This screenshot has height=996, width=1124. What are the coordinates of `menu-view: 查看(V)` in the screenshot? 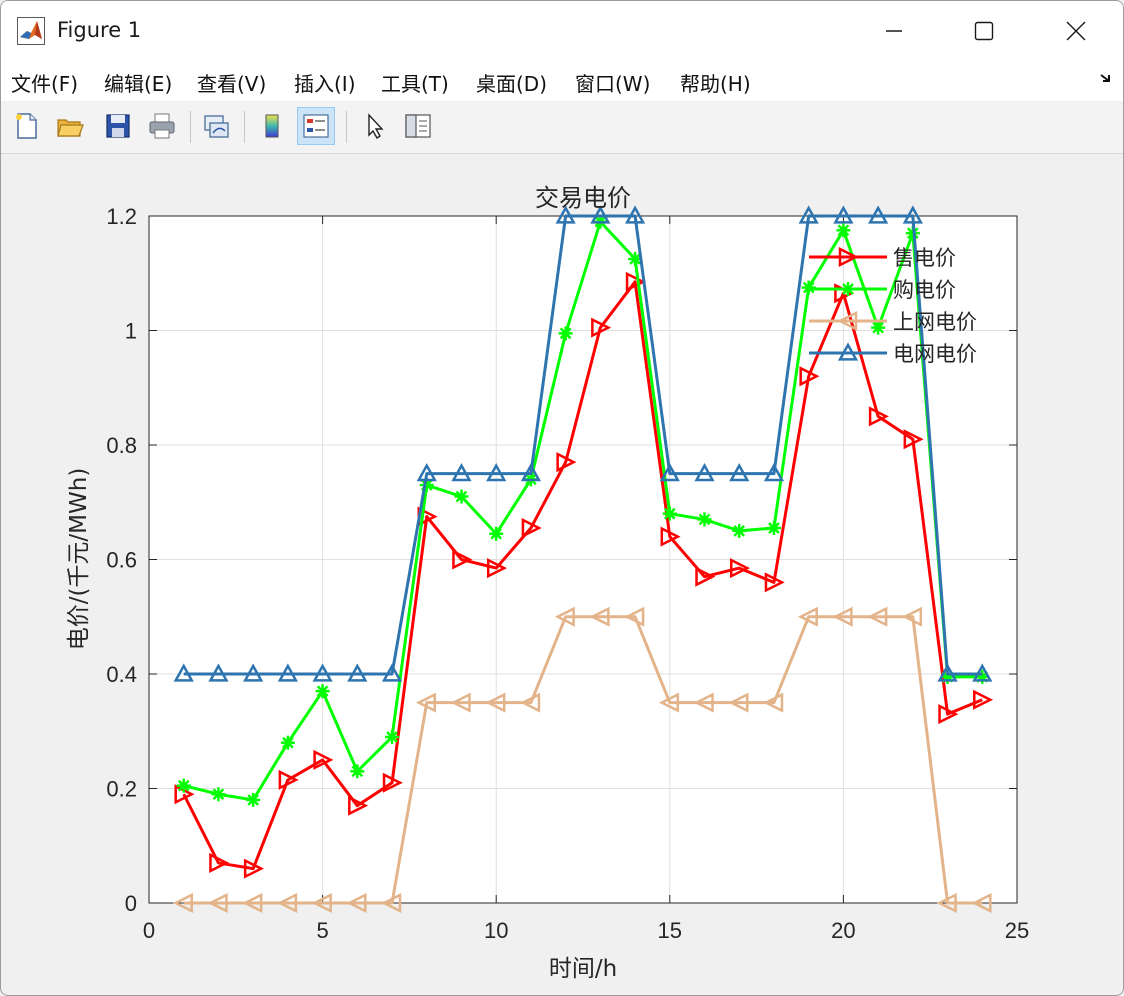 It's located at (232, 84).